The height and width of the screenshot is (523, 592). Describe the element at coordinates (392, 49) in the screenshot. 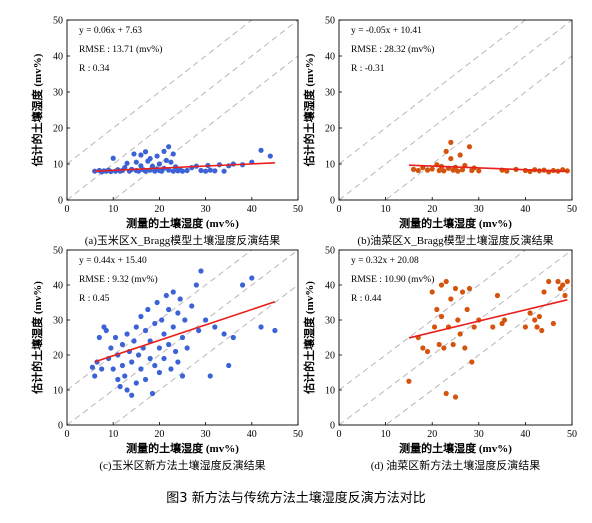

I see `annotation-text: RMSE : 28.32 (mv%)` at that location.